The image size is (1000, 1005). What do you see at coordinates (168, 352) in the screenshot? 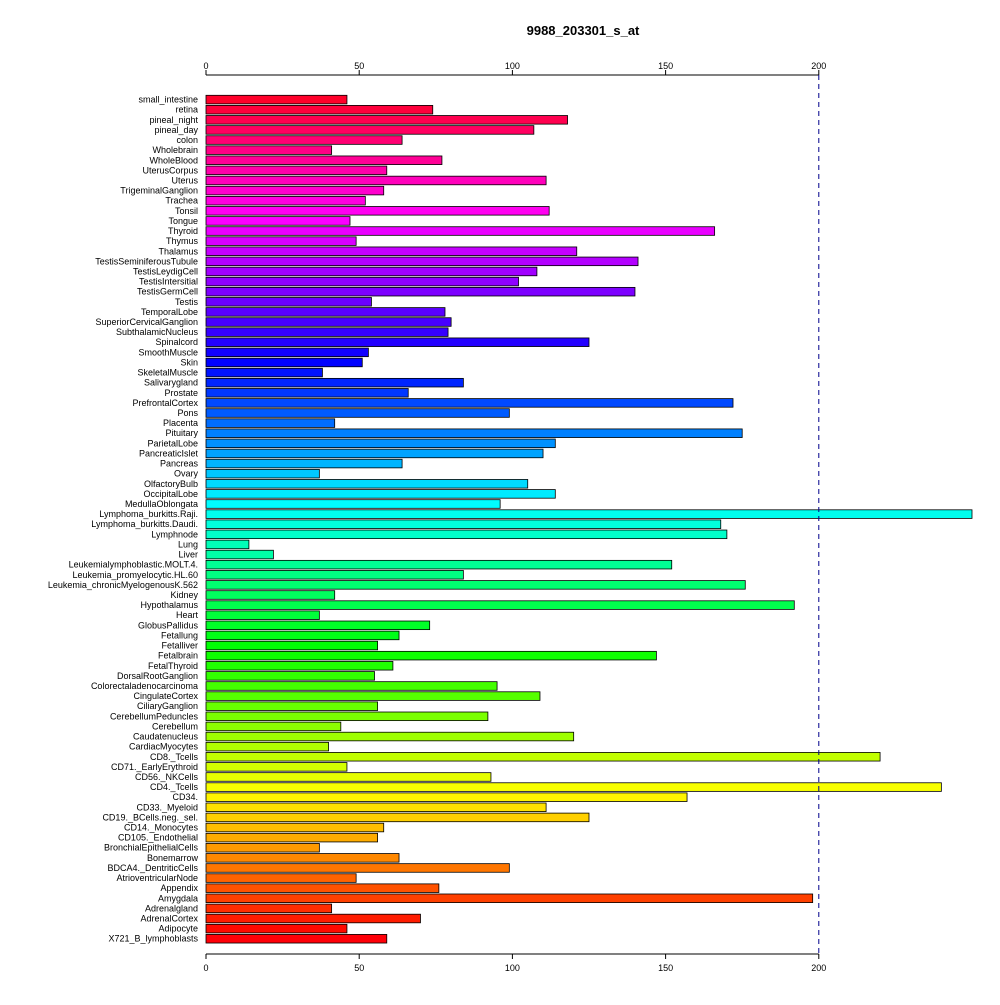
I see `category-label: SmoothMuscle` at bounding box center [168, 352].